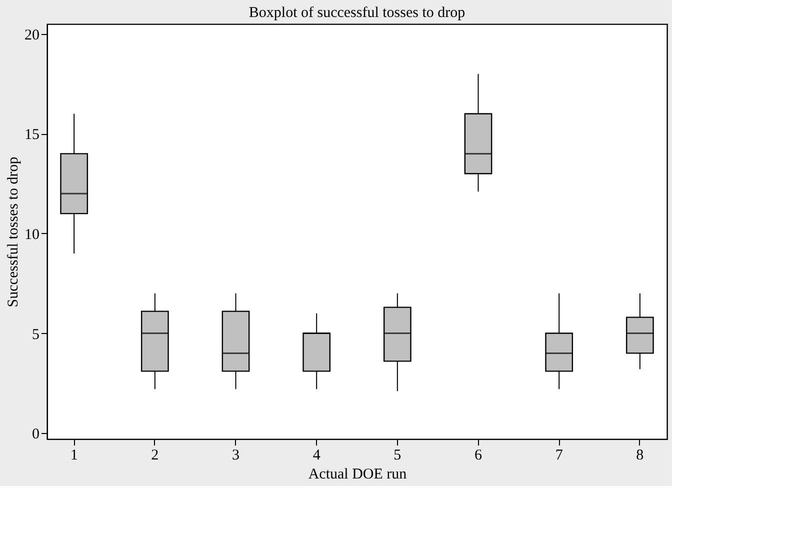 Image resolution: width=796 pixels, height=535 pixels. What do you see at coordinates (559, 456) in the screenshot?
I see `x-tick-label: 7` at bounding box center [559, 456].